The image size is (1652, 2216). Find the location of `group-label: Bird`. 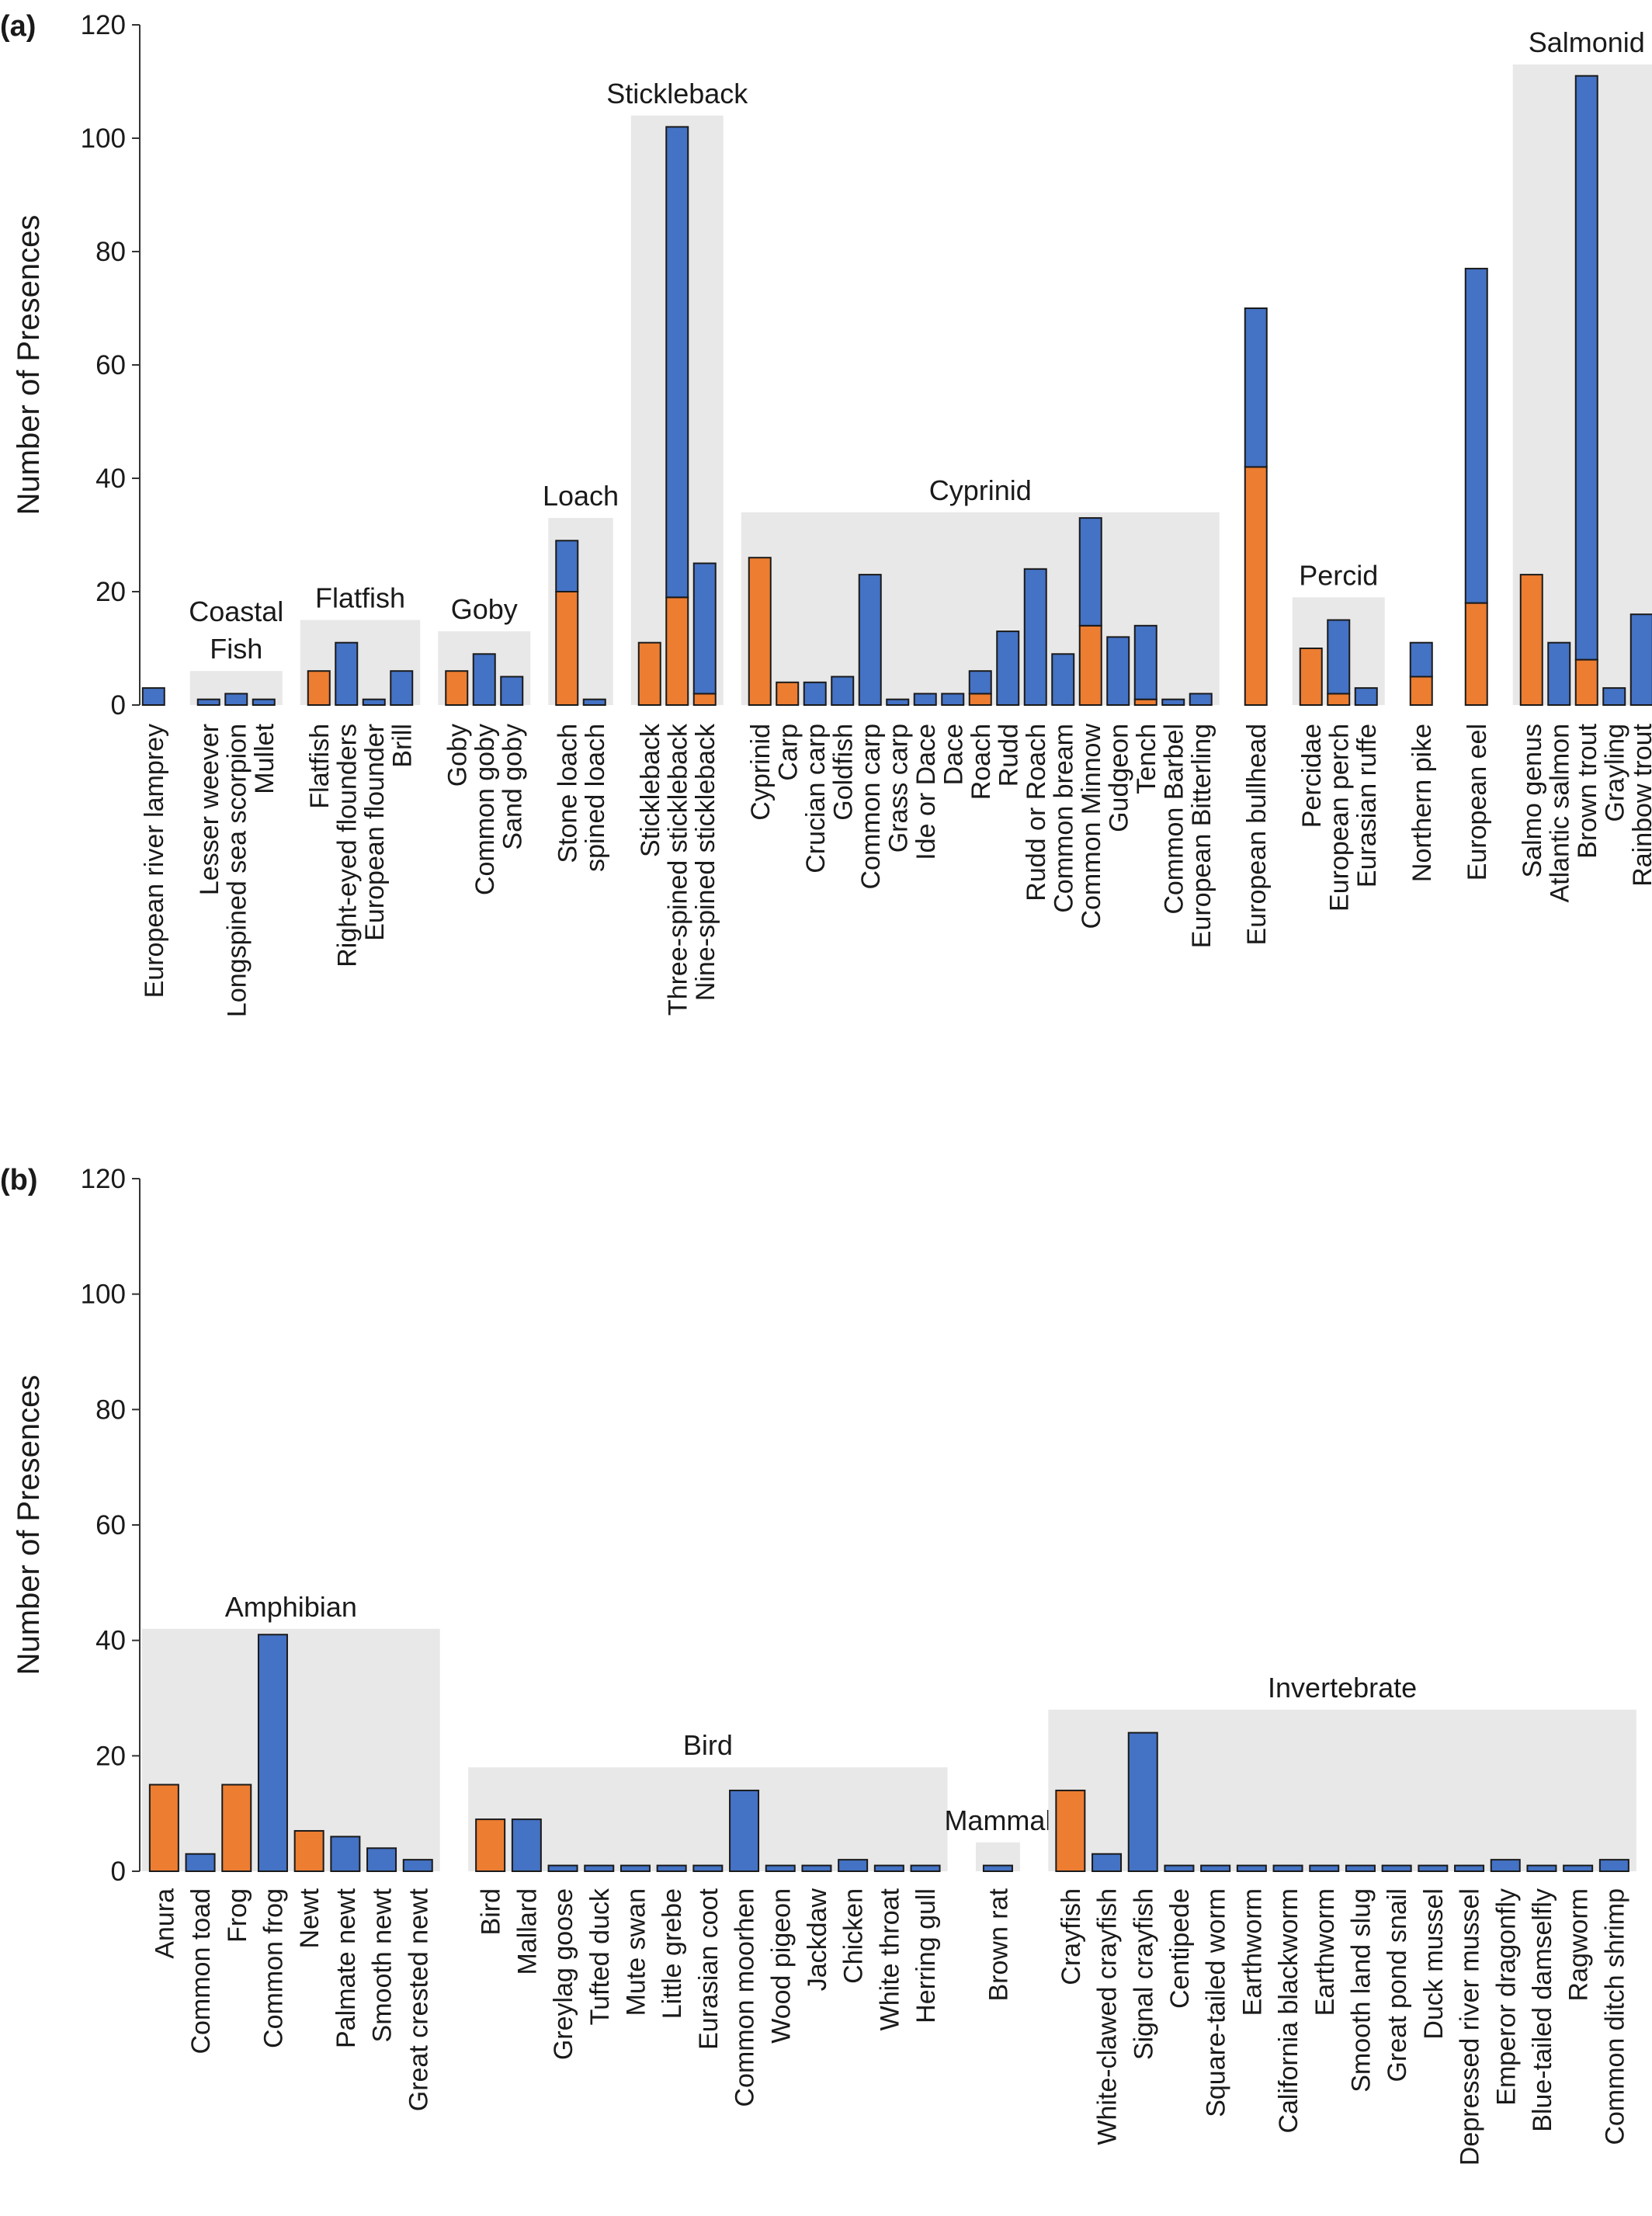

group-label: Bird is located at coordinates (708, 1745).